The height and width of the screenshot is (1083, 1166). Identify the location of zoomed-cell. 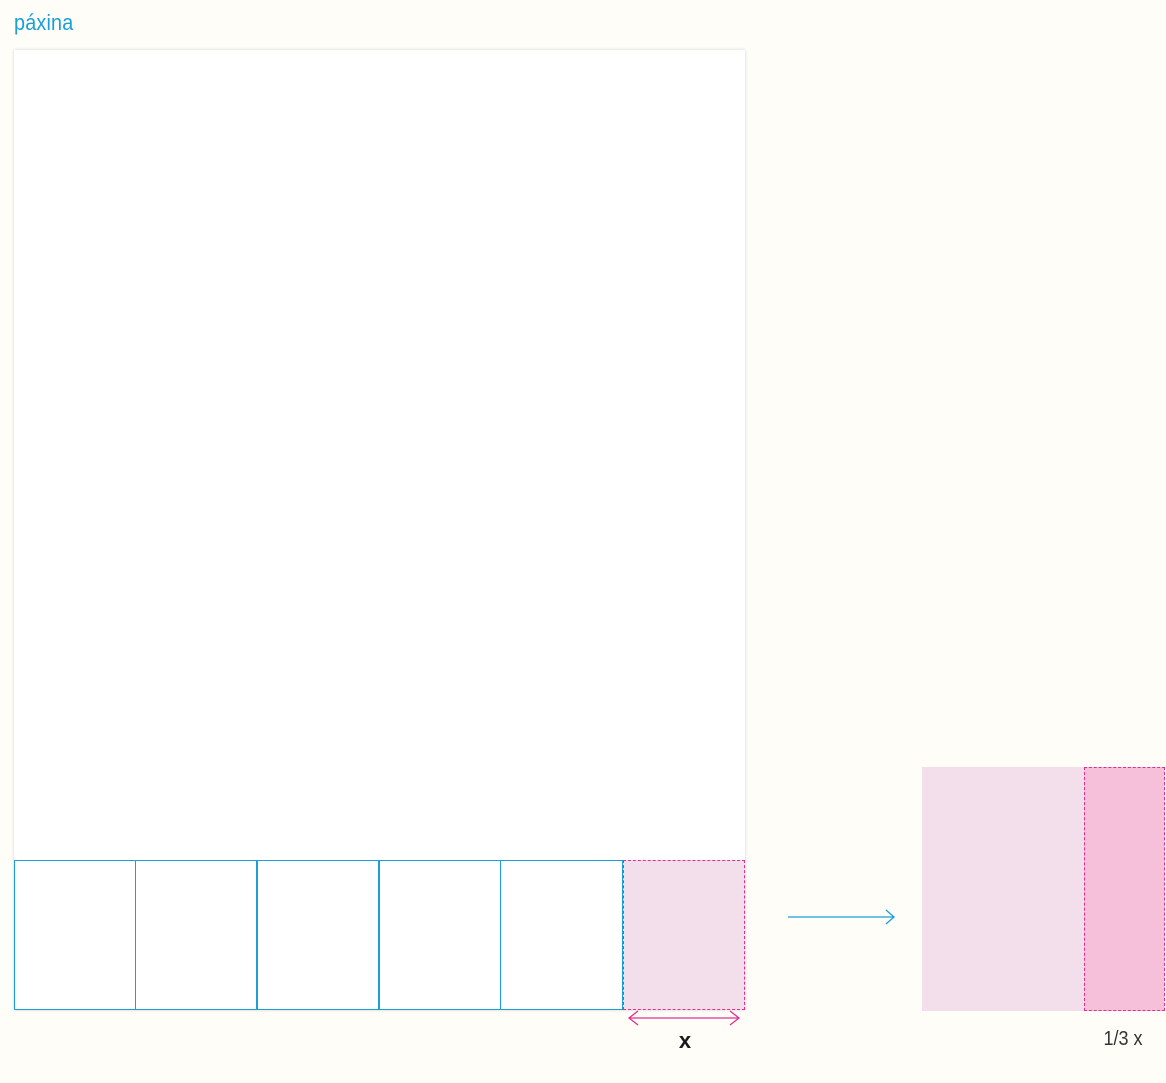
(1043, 889).